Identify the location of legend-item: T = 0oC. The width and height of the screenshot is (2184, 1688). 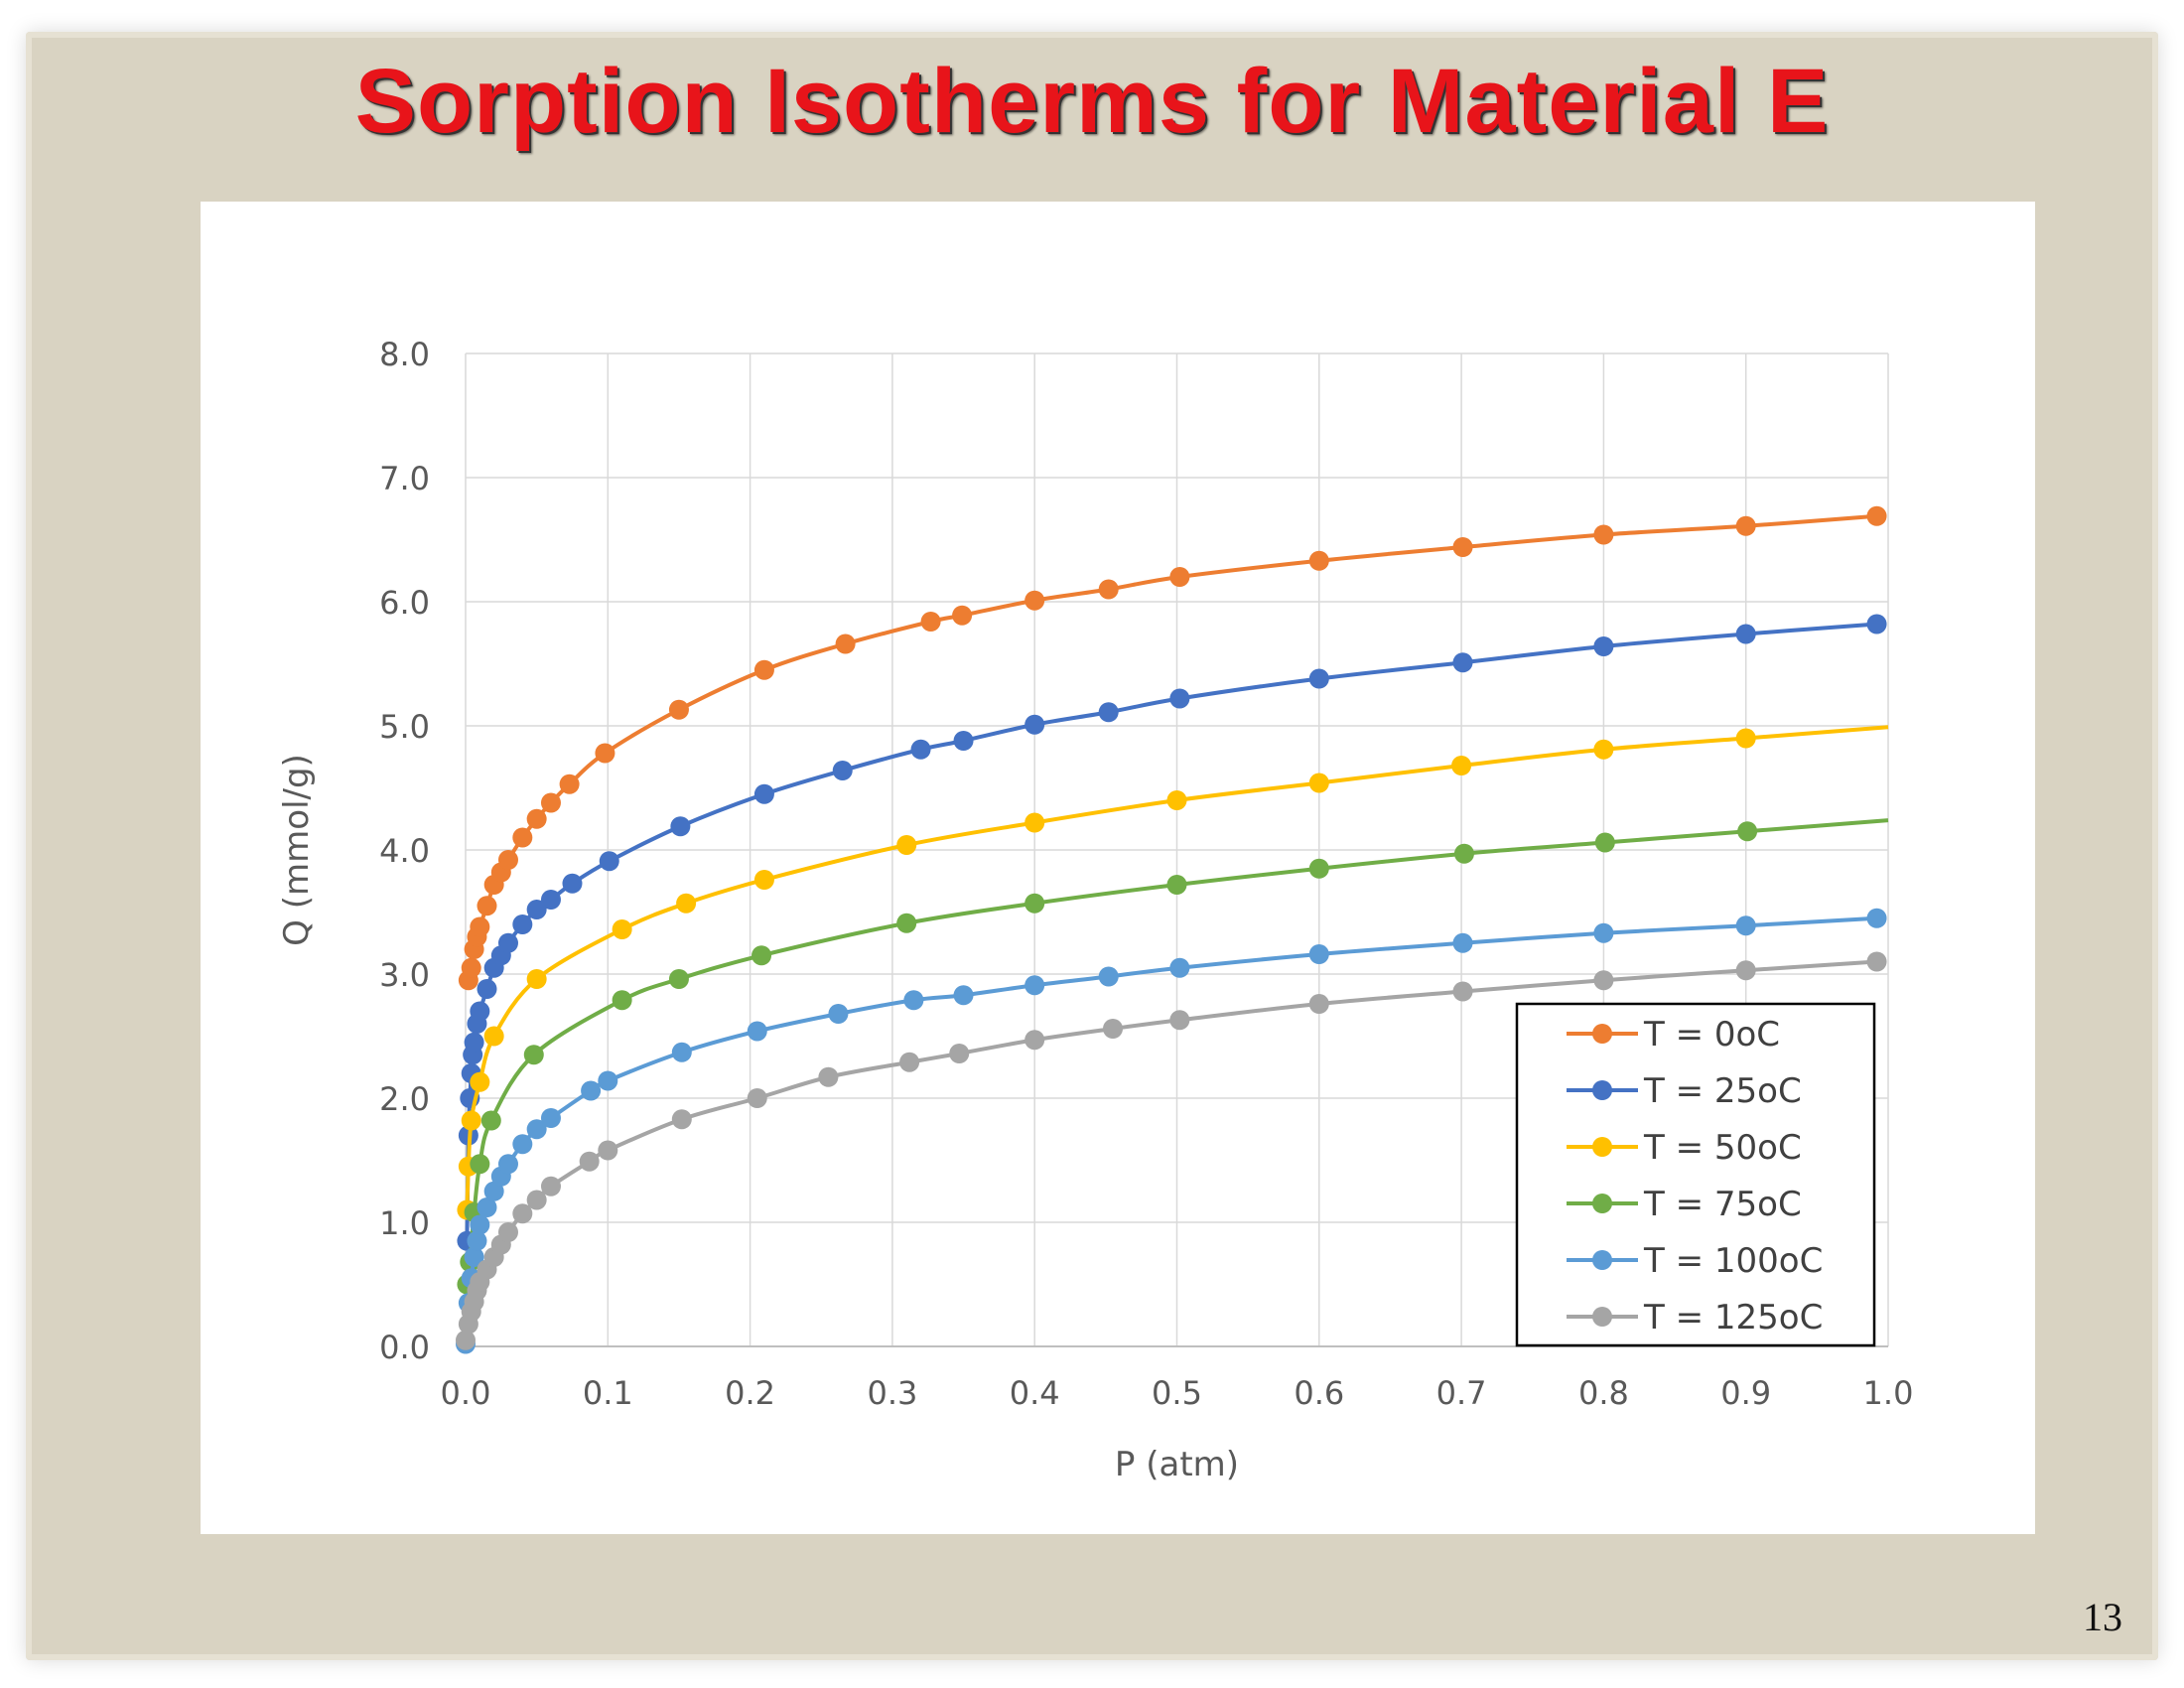
(1673, 1035).